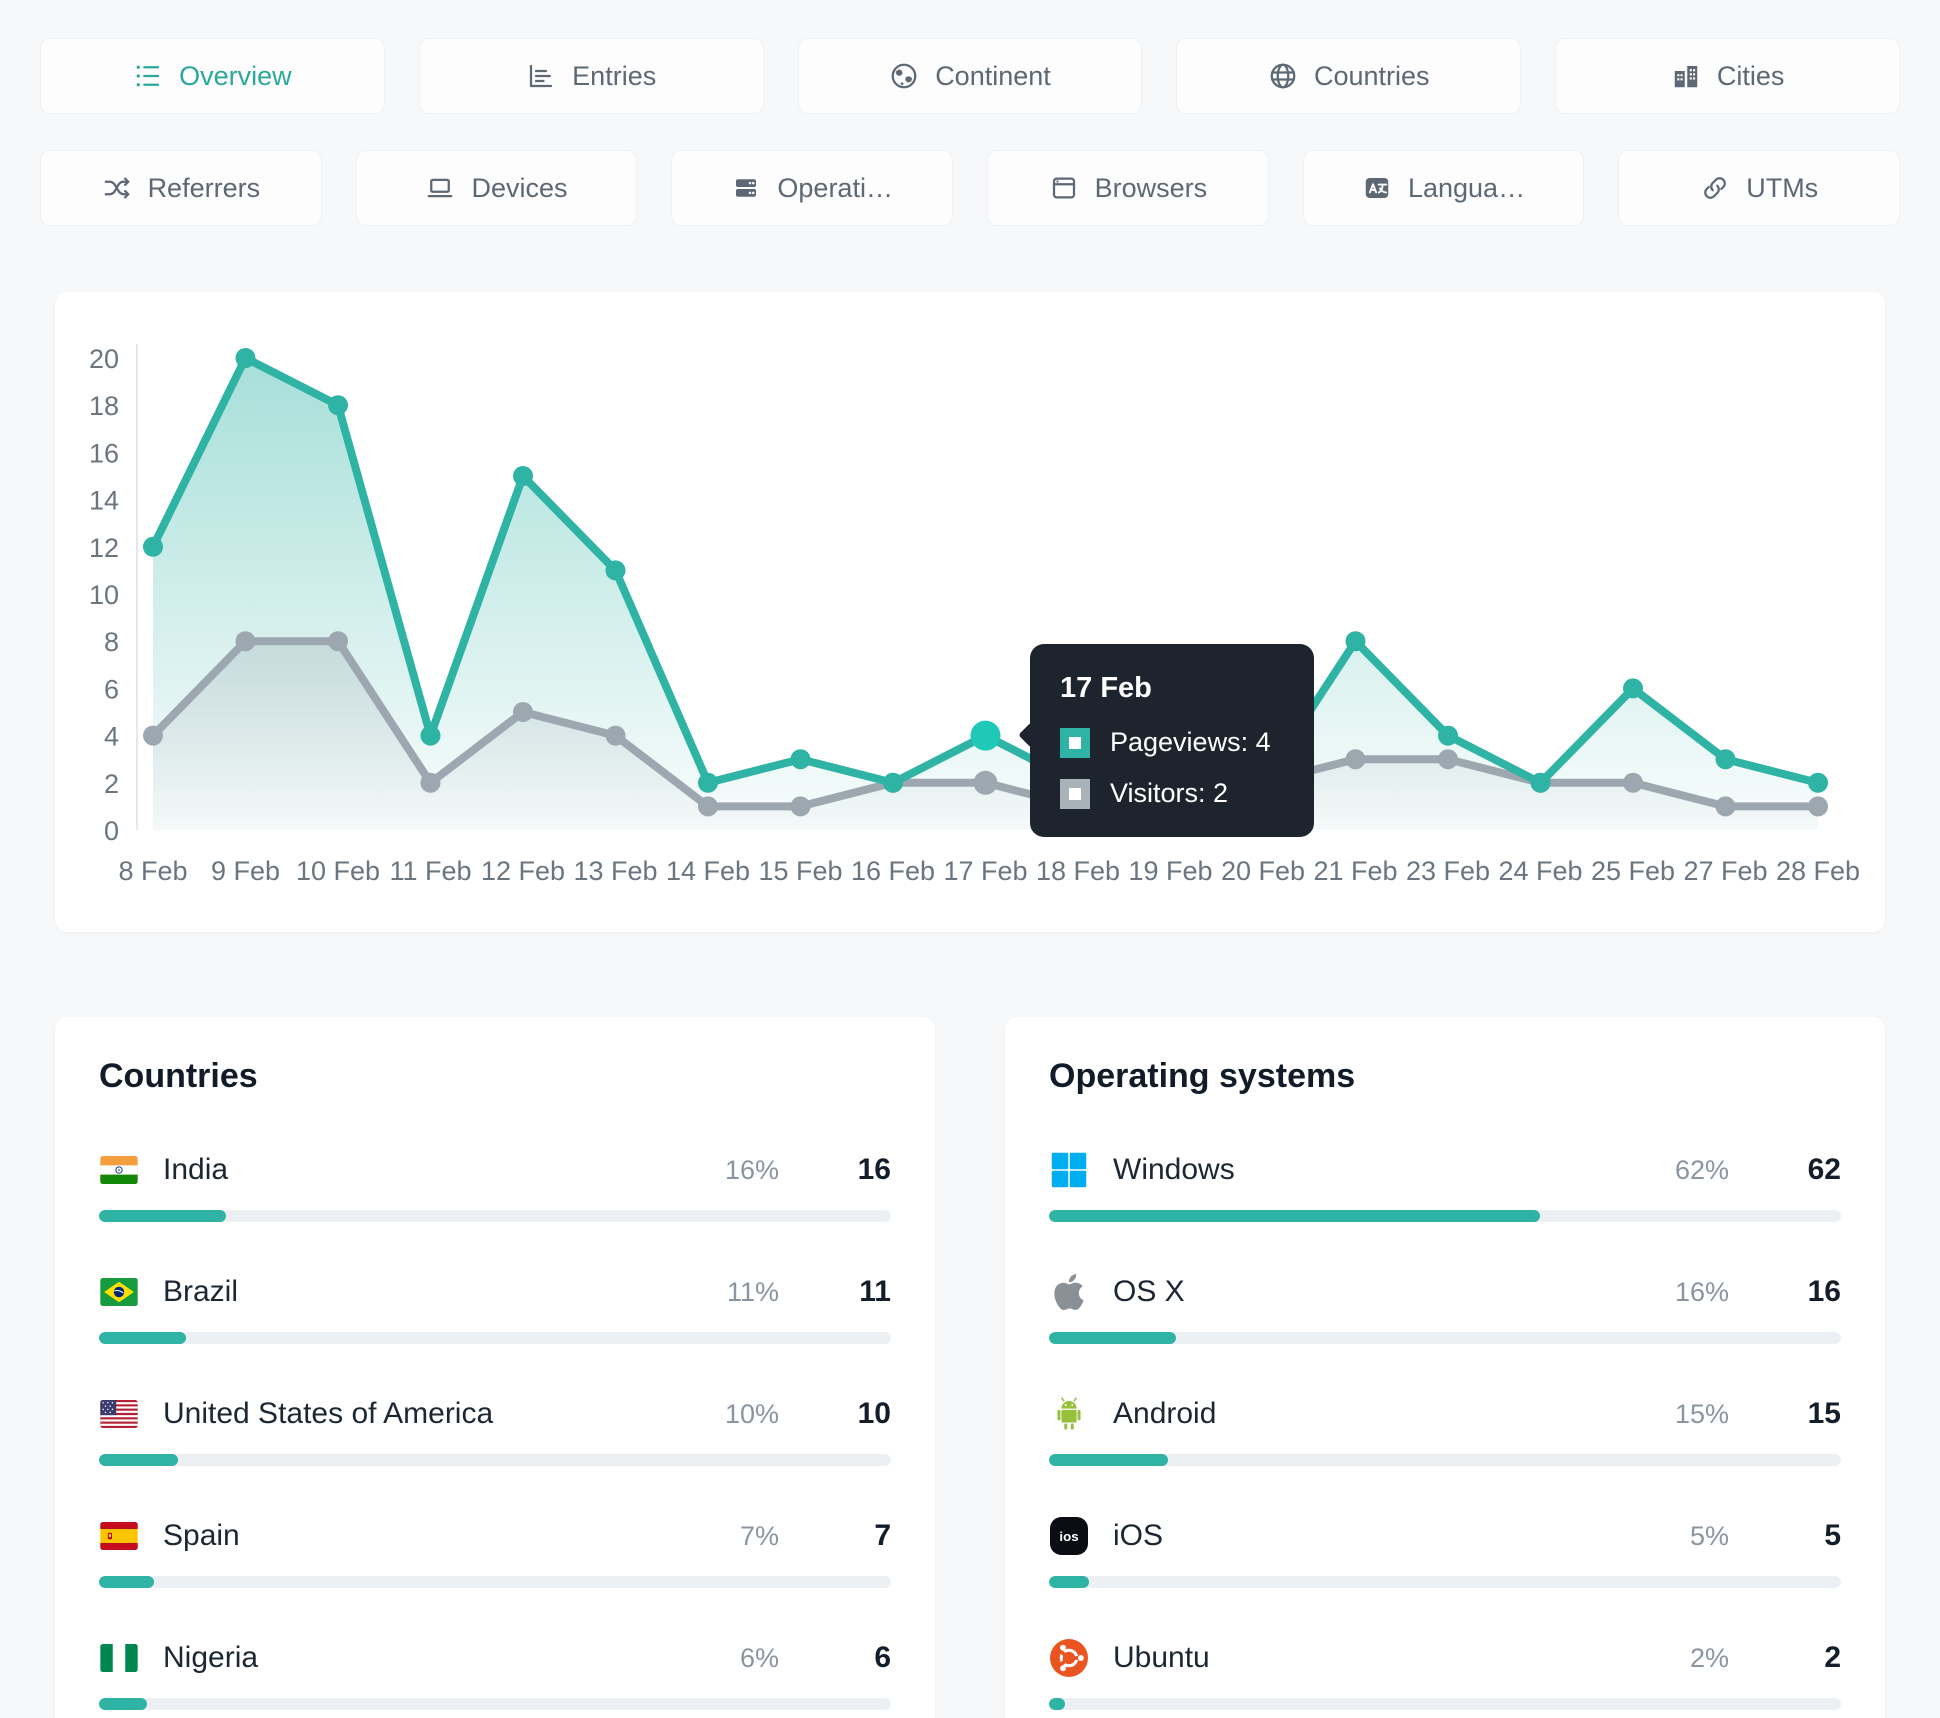 The image size is (1940, 1718). What do you see at coordinates (245, 871) in the screenshot?
I see `x-tick-label: 9 Feb` at bounding box center [245, 871].